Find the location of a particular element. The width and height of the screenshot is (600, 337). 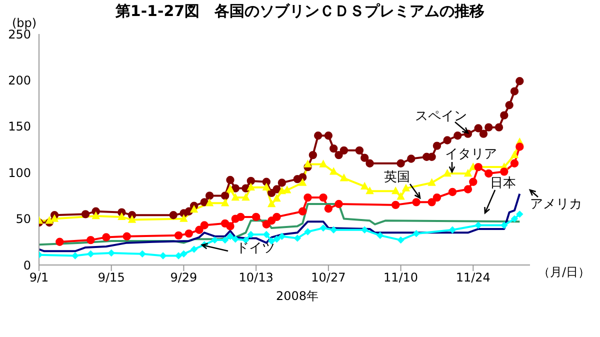

x-tick-label: 11/10 is located at coordinates (400, 277).